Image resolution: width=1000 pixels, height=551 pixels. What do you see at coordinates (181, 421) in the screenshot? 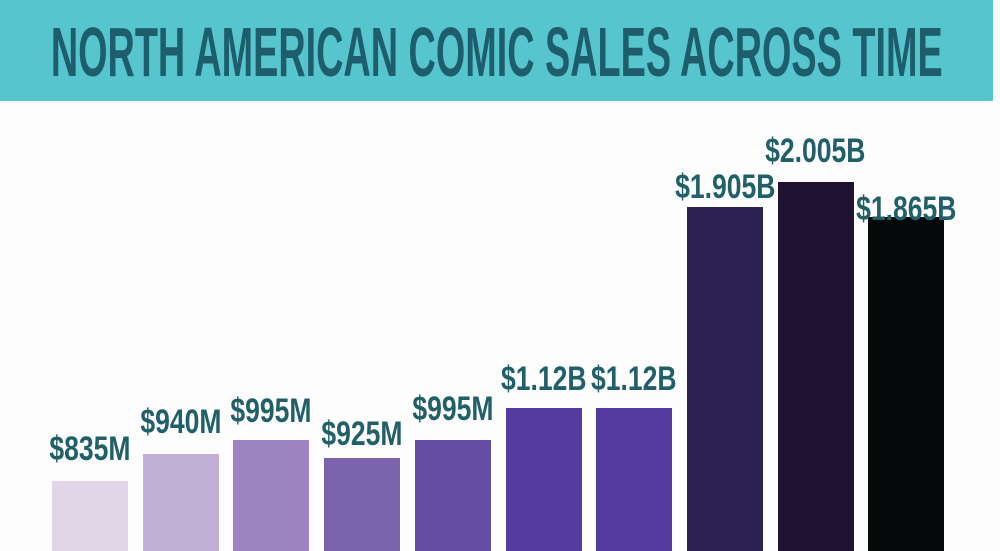
I see `bar-value-label: $940M` at bounding box center [181, 421].